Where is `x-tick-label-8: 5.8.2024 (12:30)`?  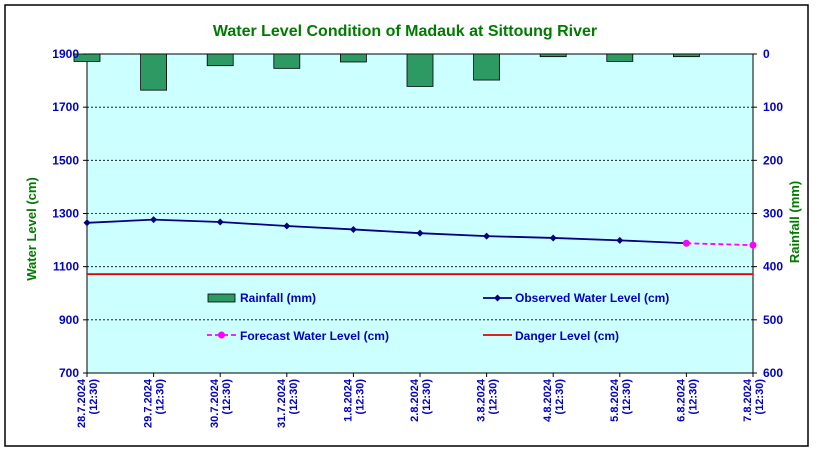
x-tick-label-8: 5.8.2024 (12:30) is located at coordinates (621, 400).